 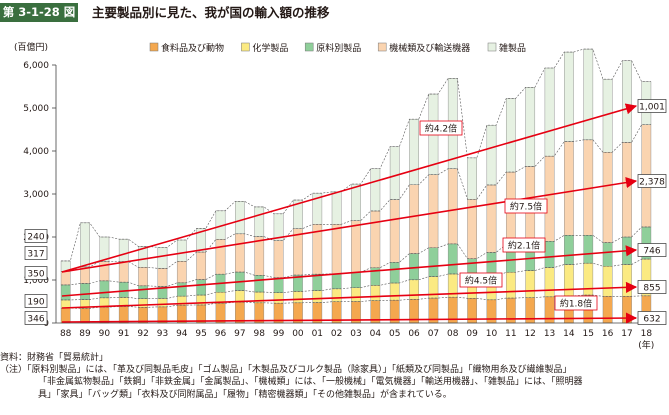 I want to click on x-tick-label-99: 99, so click(x=279, y=334).